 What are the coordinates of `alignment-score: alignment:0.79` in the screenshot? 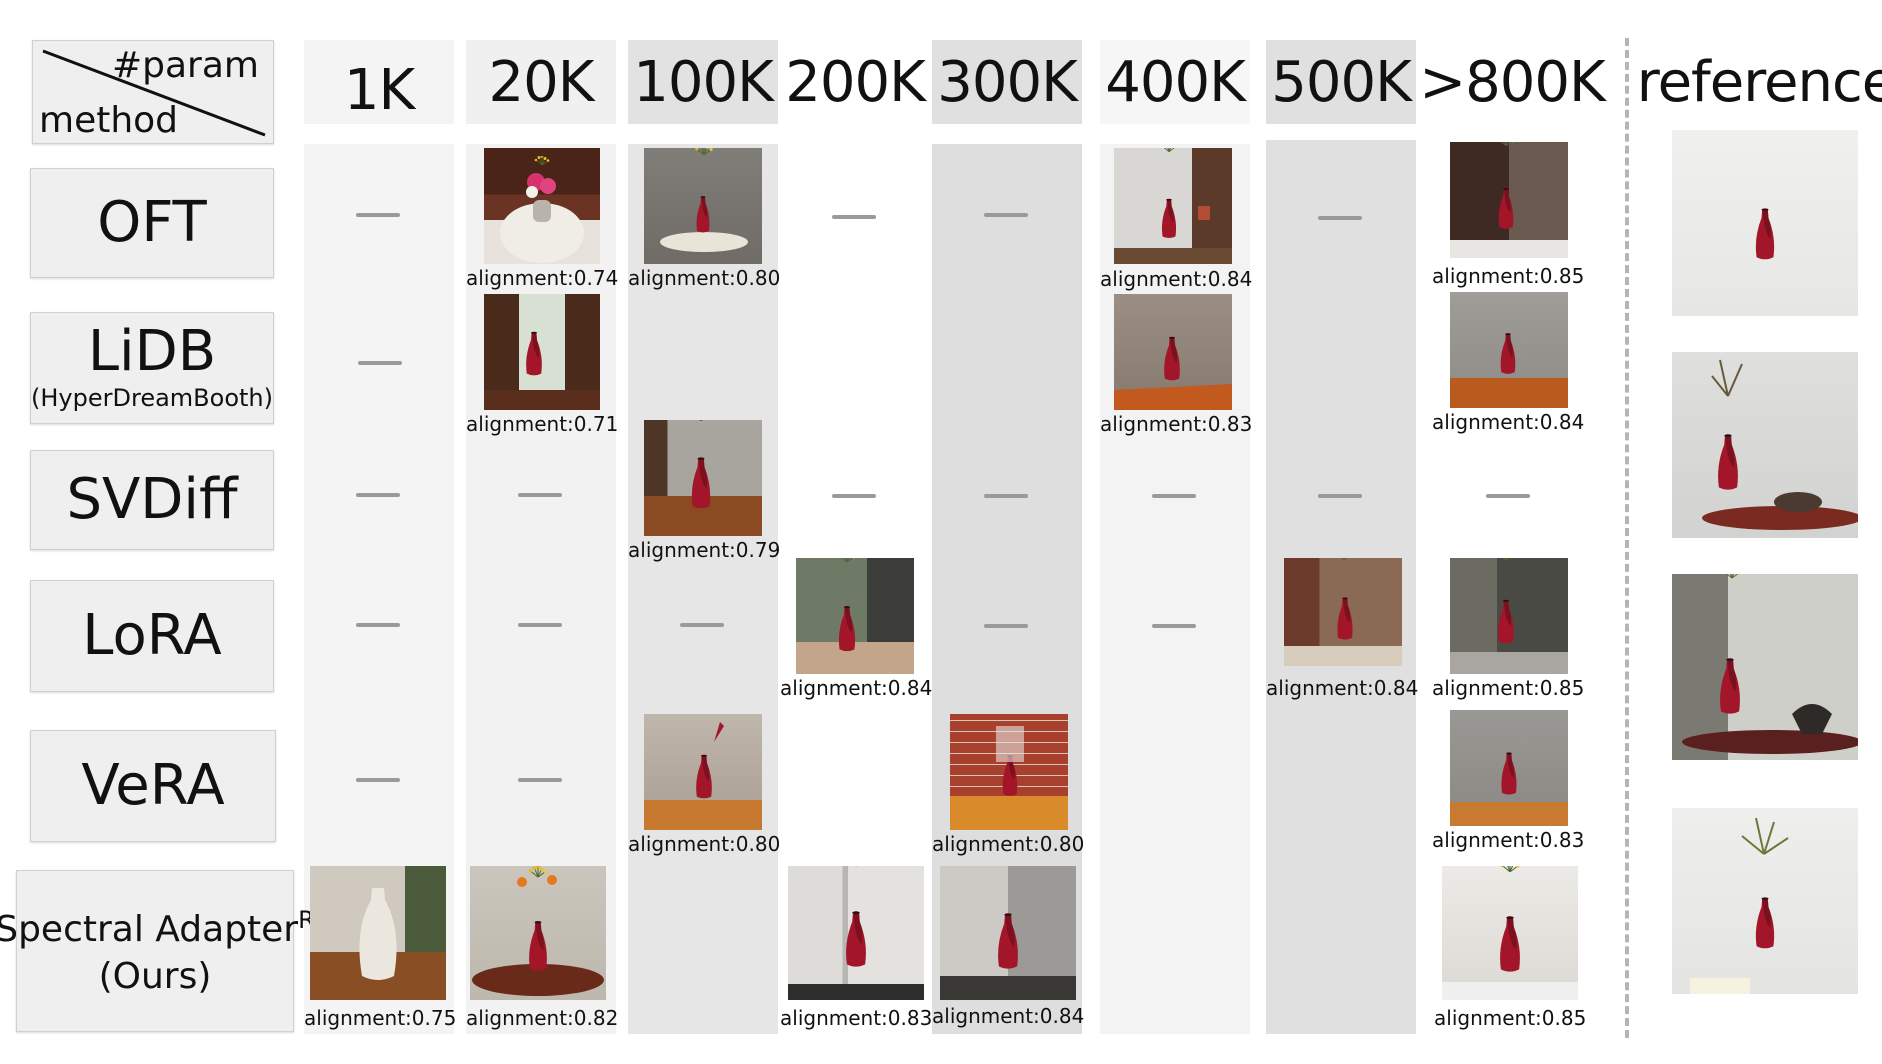 It's located at (704, 550).